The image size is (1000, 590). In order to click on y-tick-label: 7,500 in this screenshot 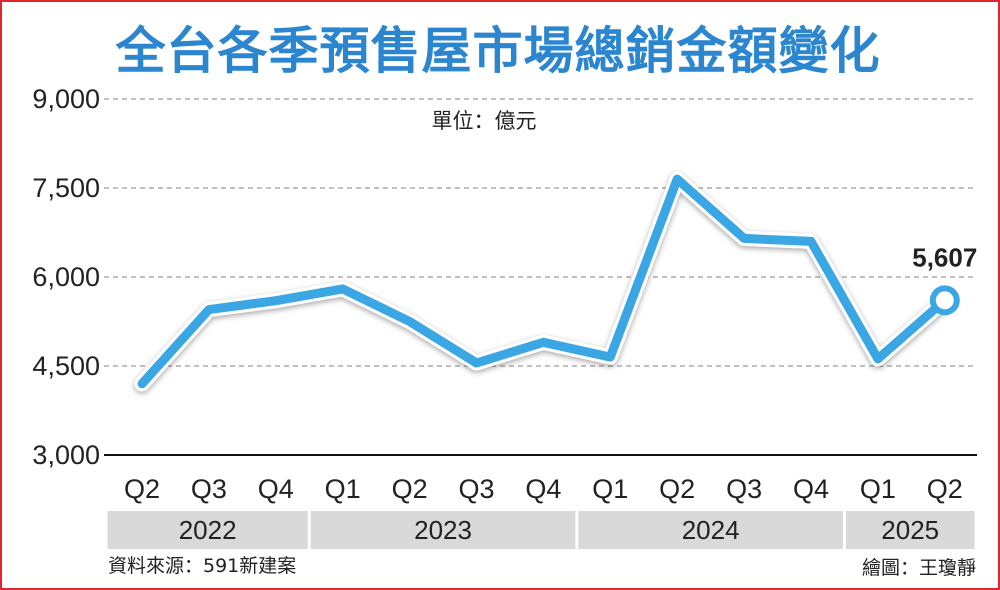, I will do `click(66, 188)`.